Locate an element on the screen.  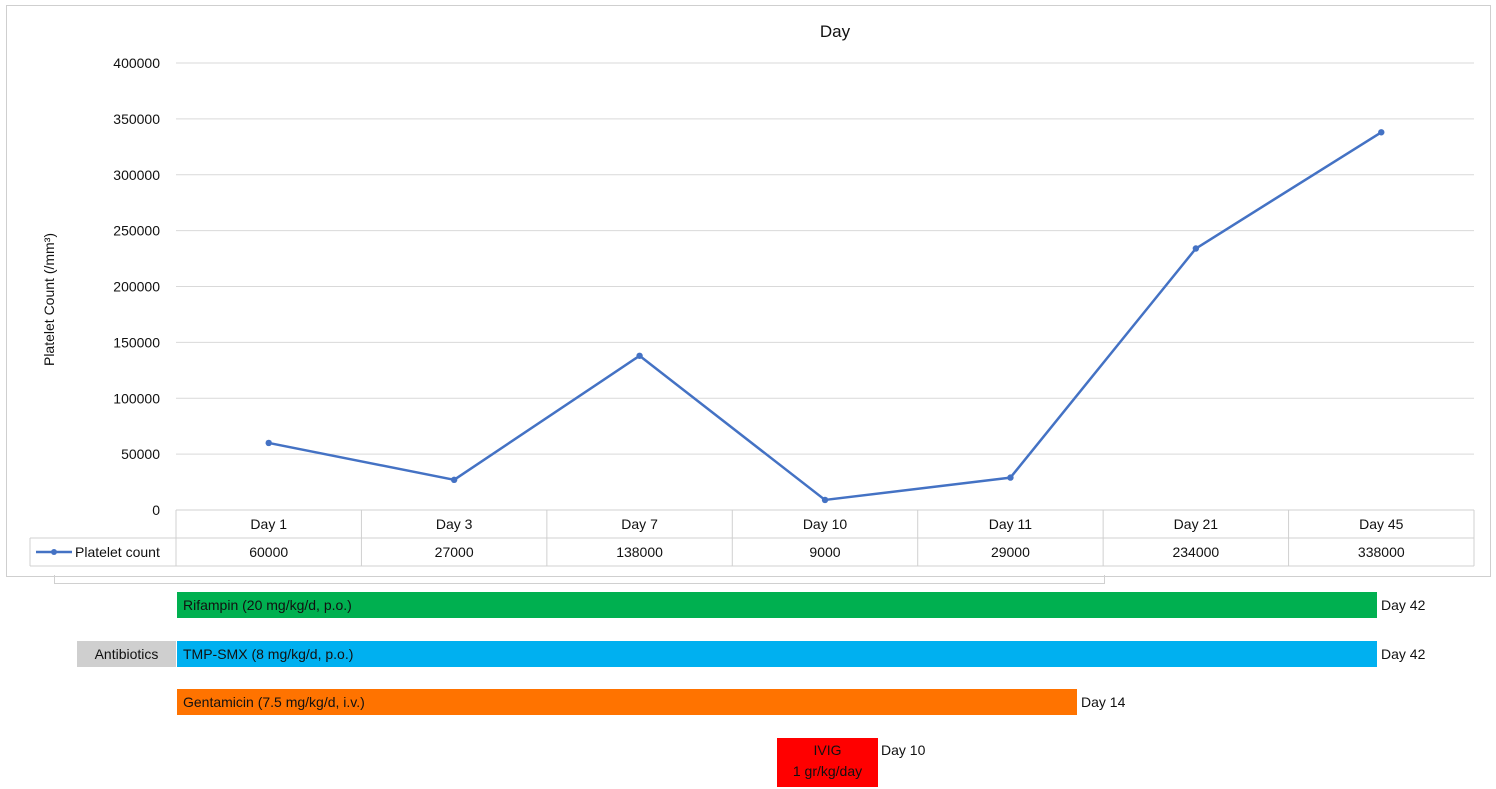
ivig-label: IVIG is located at coordinates (827, 750).